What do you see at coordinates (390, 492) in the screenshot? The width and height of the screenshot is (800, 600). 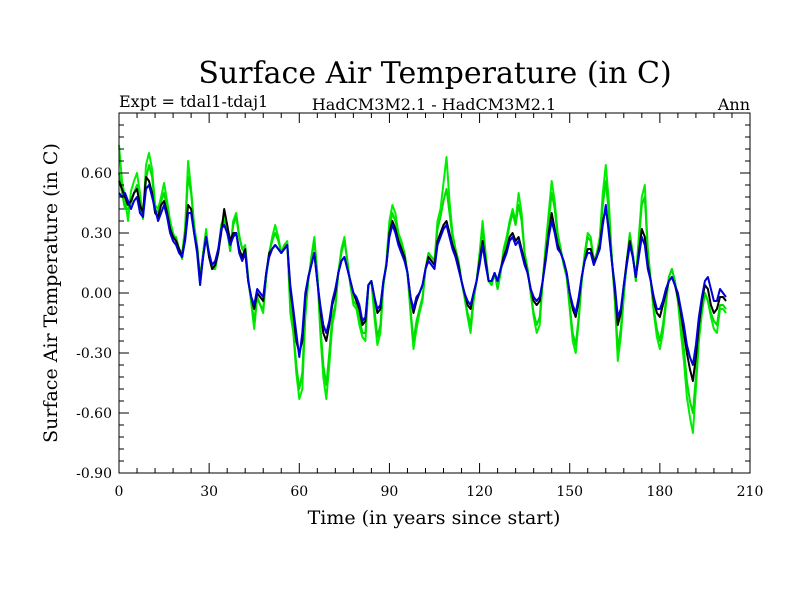 I see `x-tick-label: 90` at bounding box center [390, 492].